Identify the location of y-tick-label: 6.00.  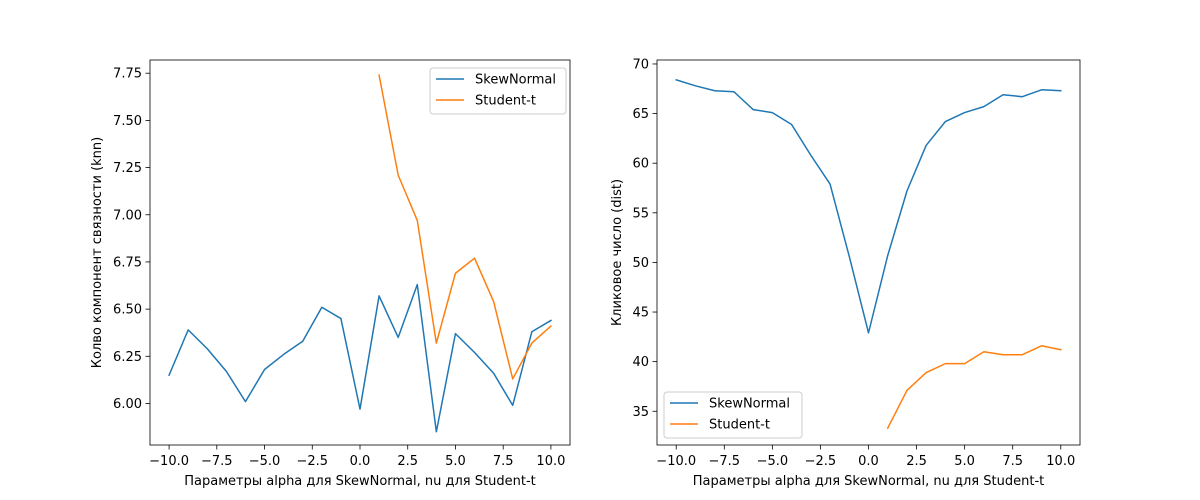
(127, 404).